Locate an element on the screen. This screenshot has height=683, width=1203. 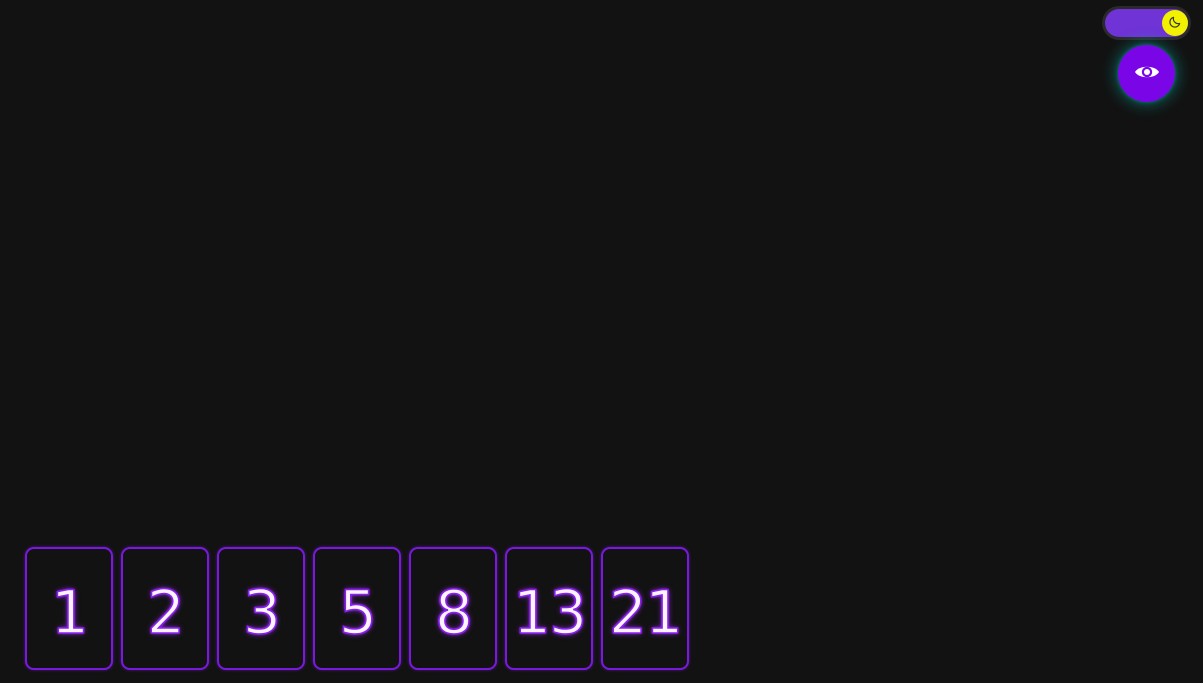
card-13: 13 is located at coordinates (549, 608).